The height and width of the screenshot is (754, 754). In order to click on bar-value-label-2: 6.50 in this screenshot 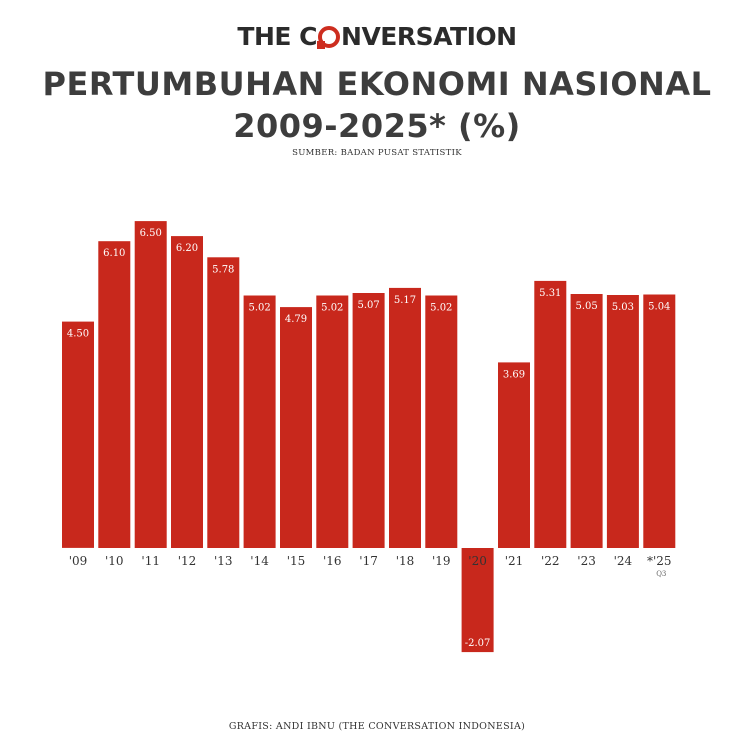, I will do `click(151, 233)`.